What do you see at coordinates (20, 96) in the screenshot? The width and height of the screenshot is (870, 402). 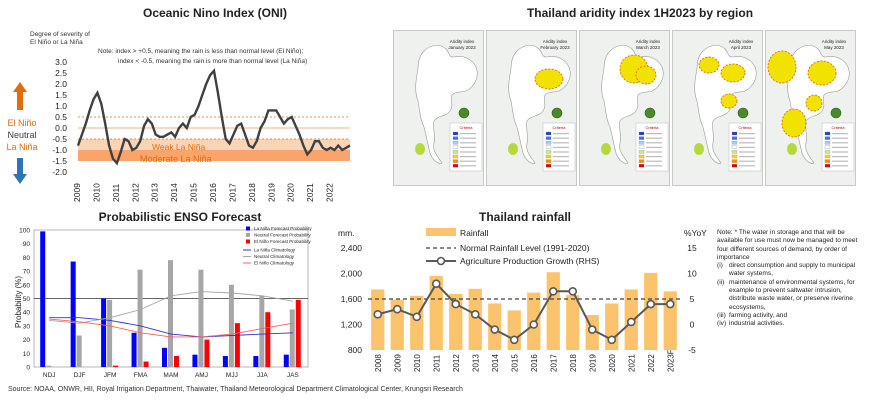 I see `el-nino-up-arrow-icon` at bounding box center [20, 96].